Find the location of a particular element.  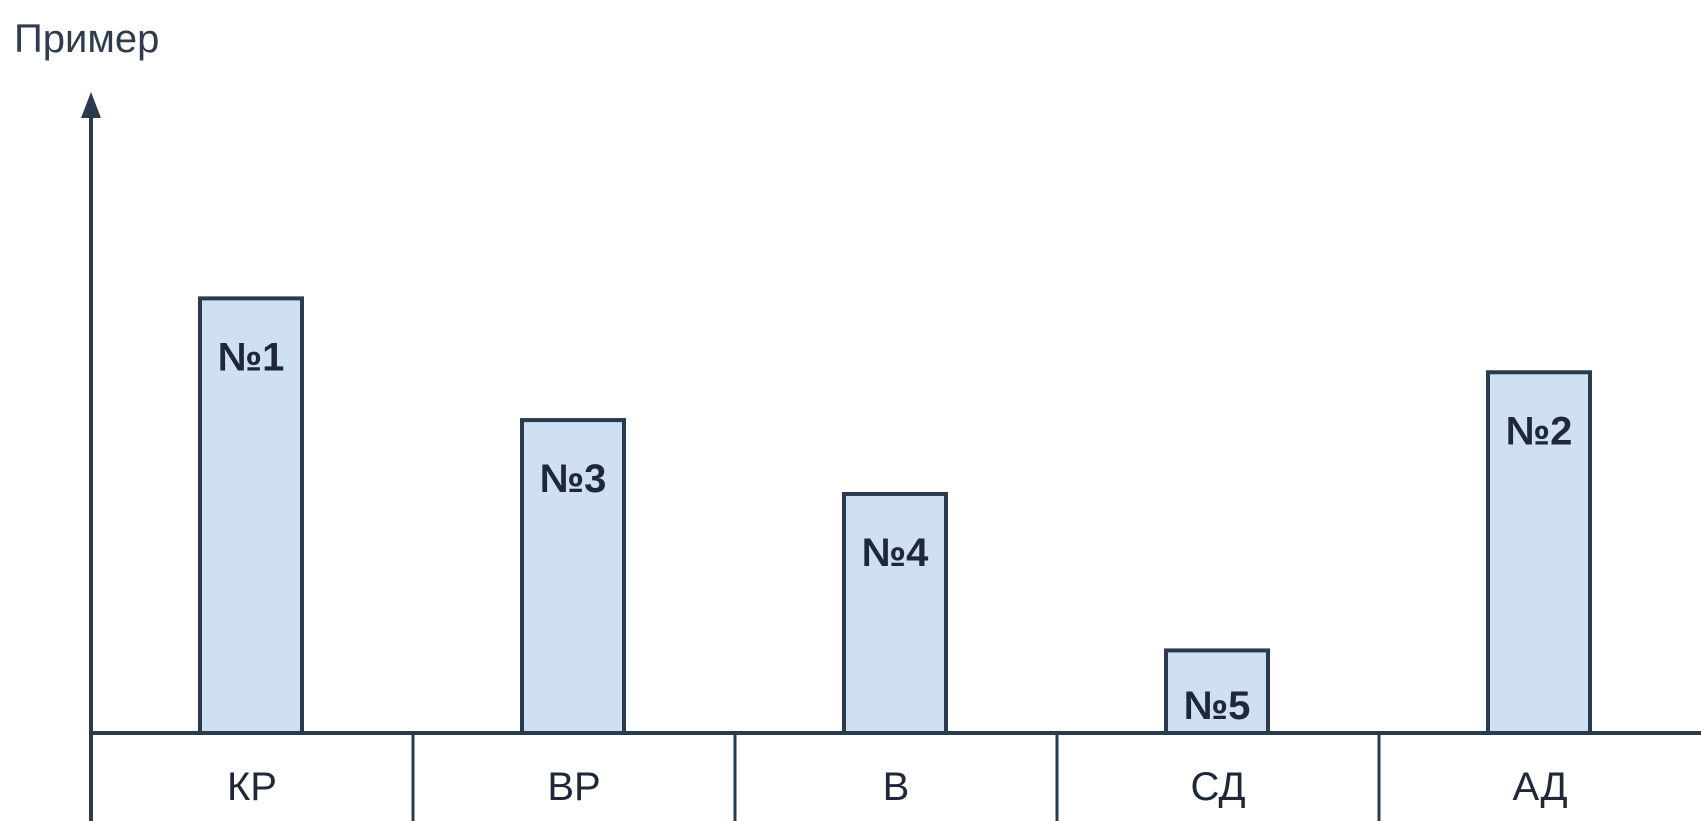

y-axis-title: Пример is located at coordinates (86, 39).